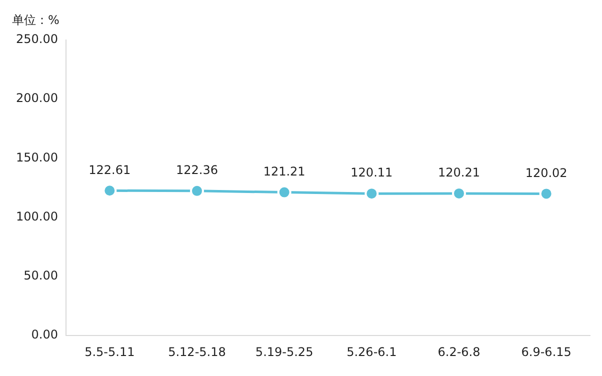 The height and width of the screenshot is (376, 602). What do you see at coordinates (459, 173) in the screenshot?
I see `data-label: 120.21` at bounding box center [459, 173].